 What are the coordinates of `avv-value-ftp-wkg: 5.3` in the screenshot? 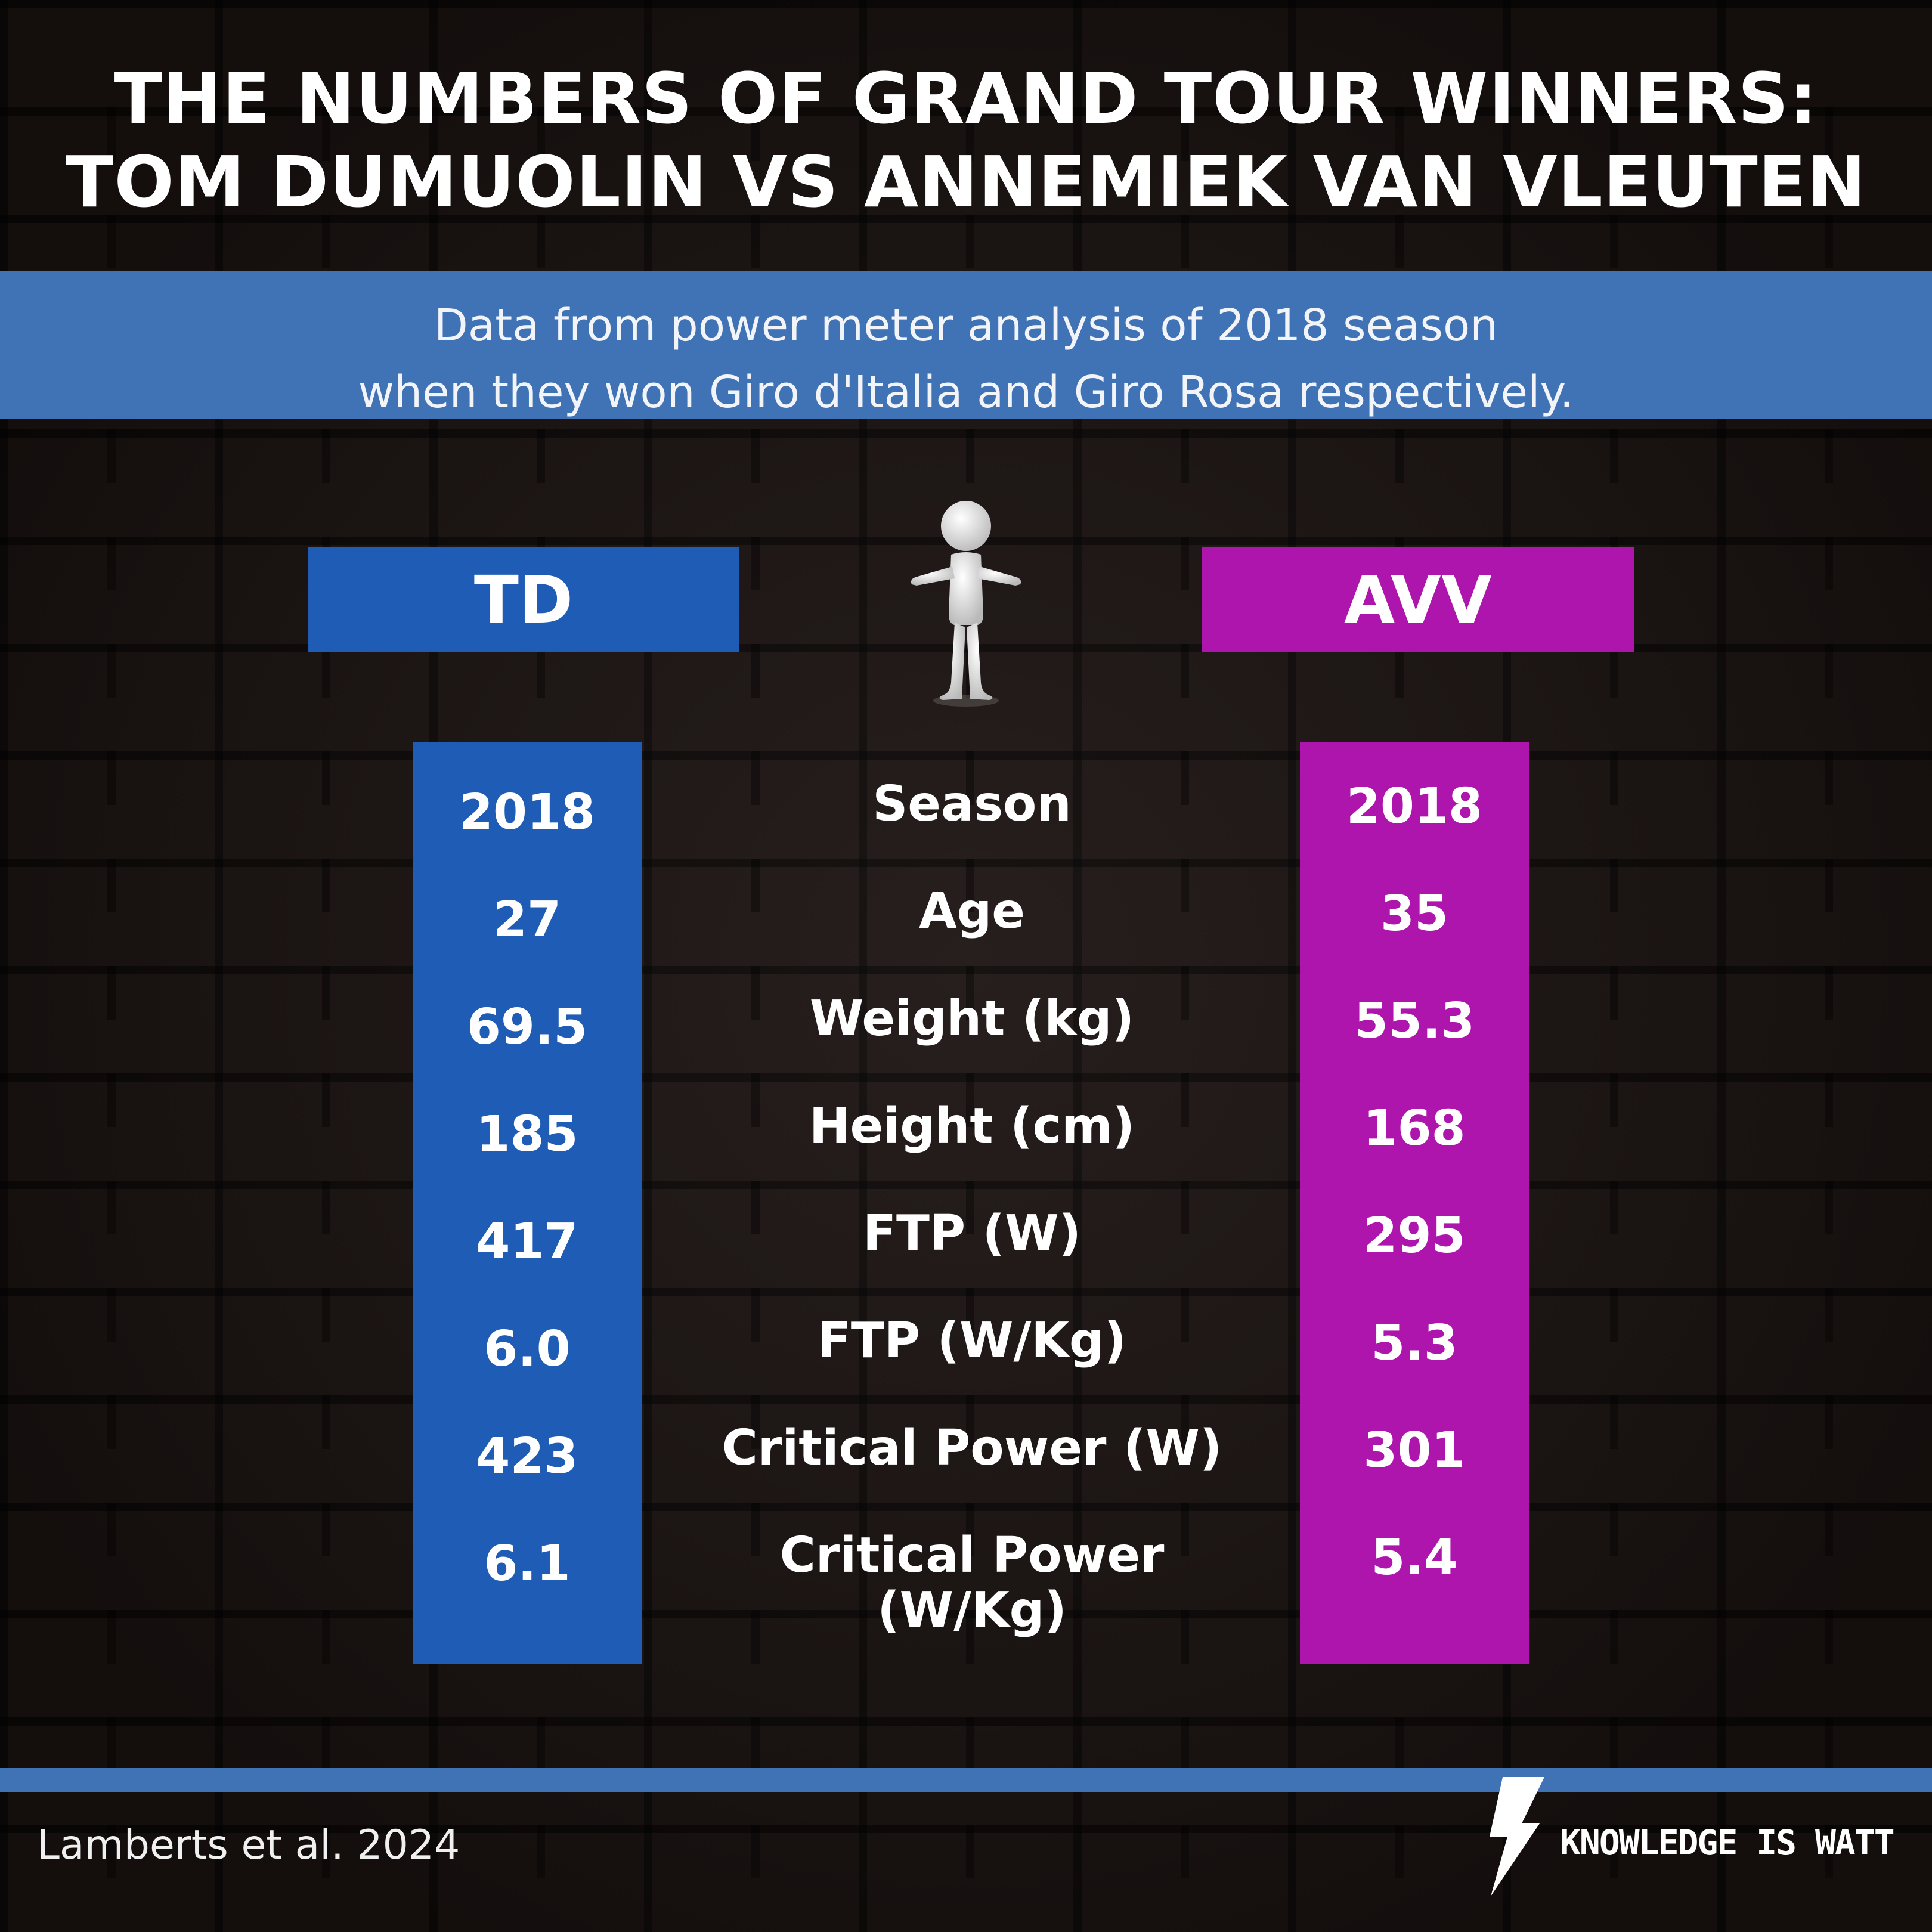 It's located at (1415, 1343).